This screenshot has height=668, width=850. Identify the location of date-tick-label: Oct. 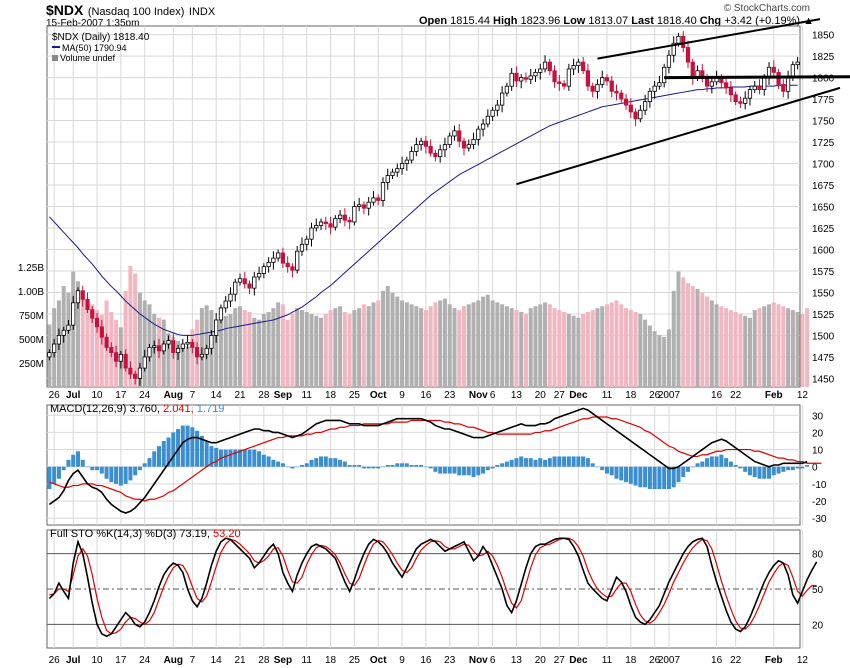
(378, 395).